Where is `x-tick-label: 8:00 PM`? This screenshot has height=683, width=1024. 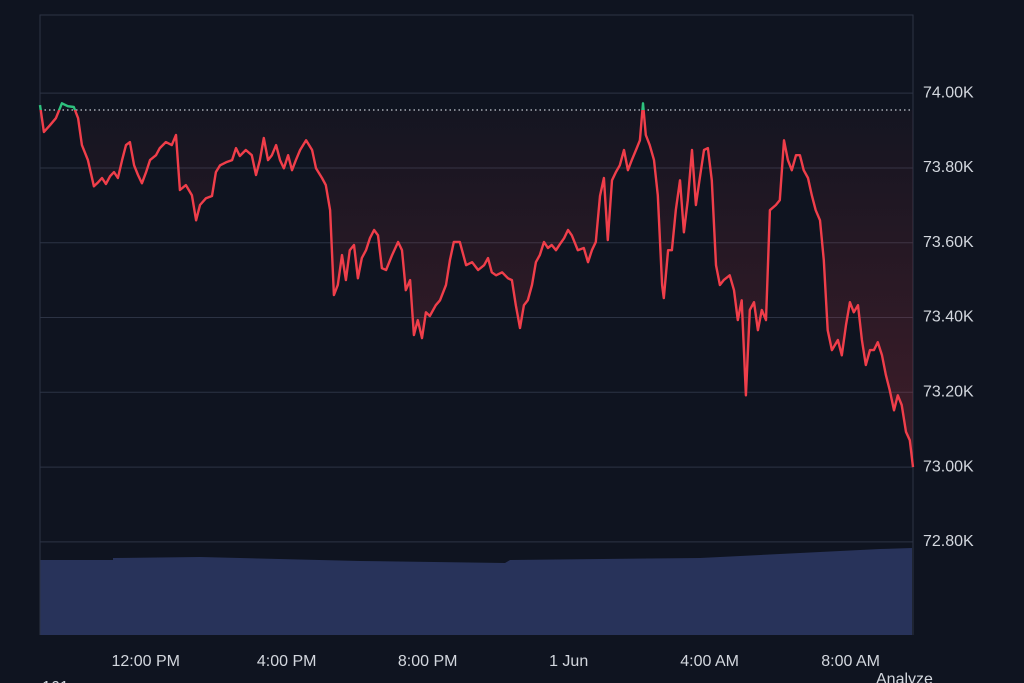 x-tick-label: 8:00 PM is located at coordinates (428, 661).